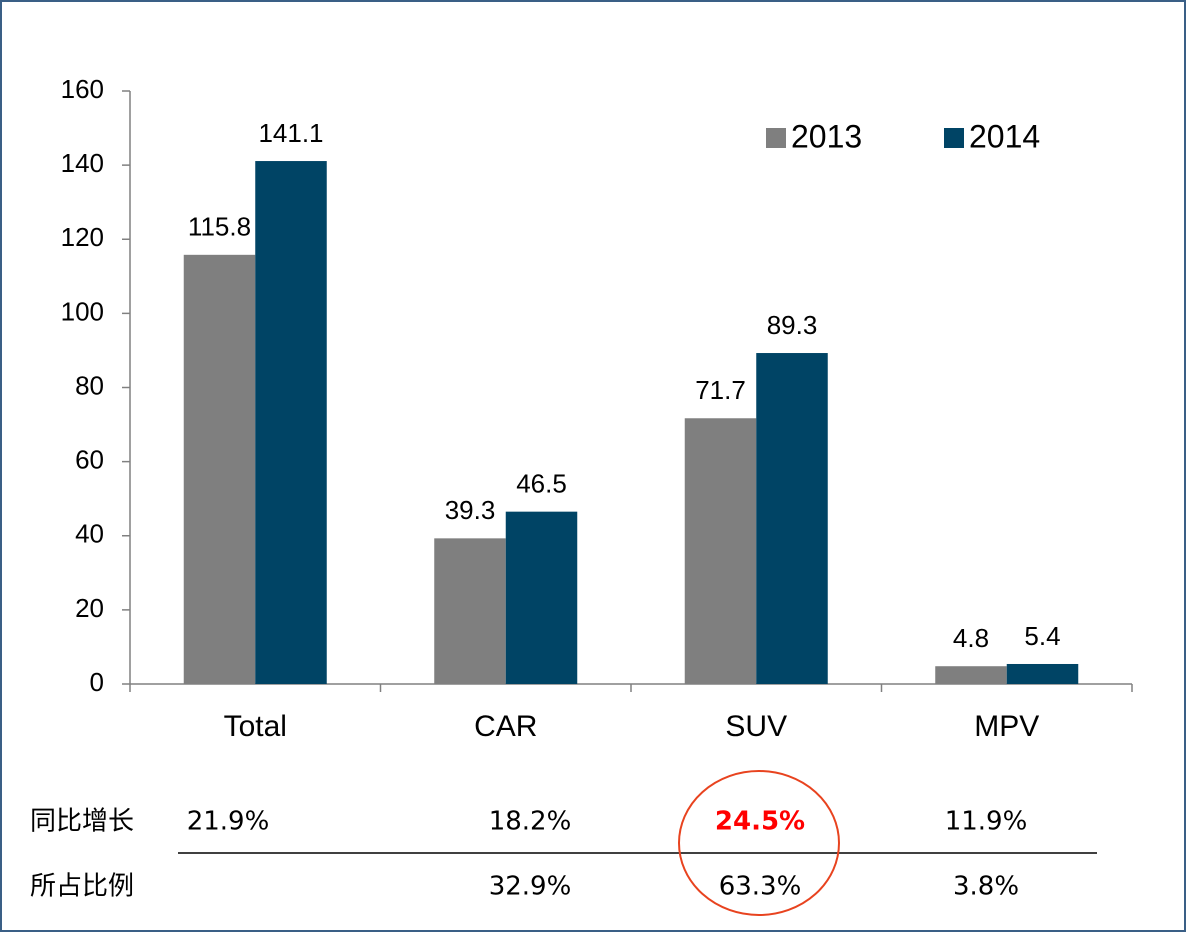  What do you see at coordinates (986, 822) in the screenshot?
I see `table-cell: 11.9%` at bounding box center [986, 822].